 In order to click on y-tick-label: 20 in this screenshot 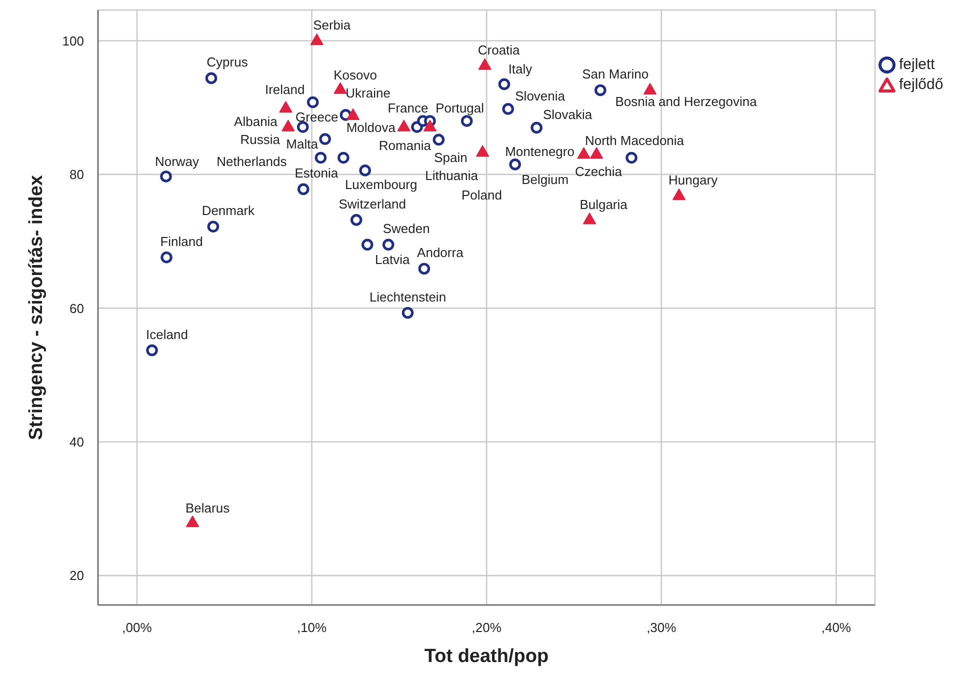, I will do `click(77, 576)`.